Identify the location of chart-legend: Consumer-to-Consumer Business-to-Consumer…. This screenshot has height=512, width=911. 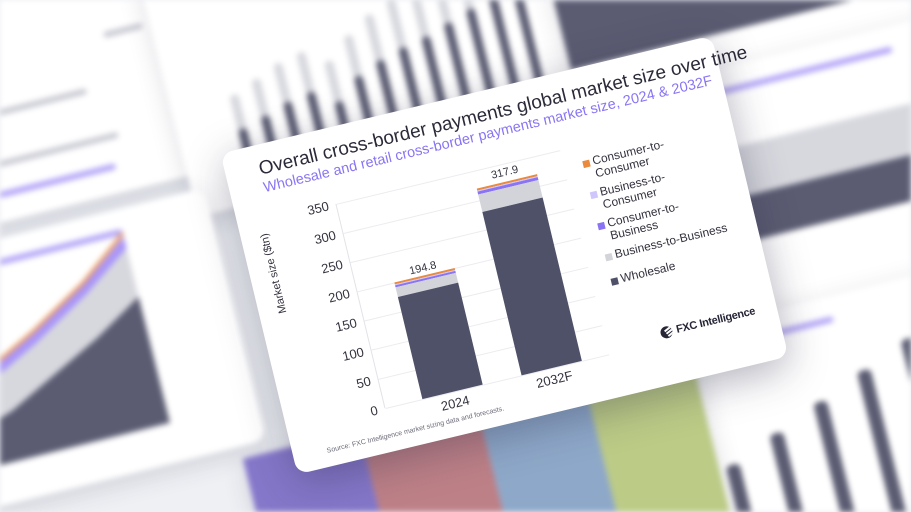
(670, 207).